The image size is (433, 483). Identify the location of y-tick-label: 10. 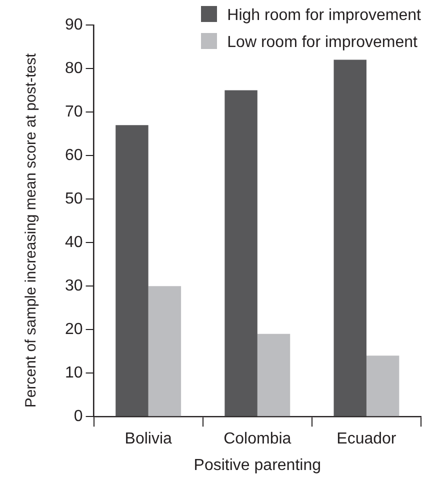
(74, 373).